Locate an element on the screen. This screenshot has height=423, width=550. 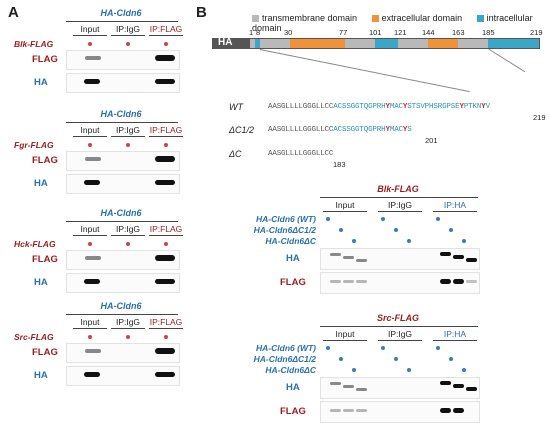
sequence-residues: ACSSGGTQGPRH is located at coordinates (359, 107).